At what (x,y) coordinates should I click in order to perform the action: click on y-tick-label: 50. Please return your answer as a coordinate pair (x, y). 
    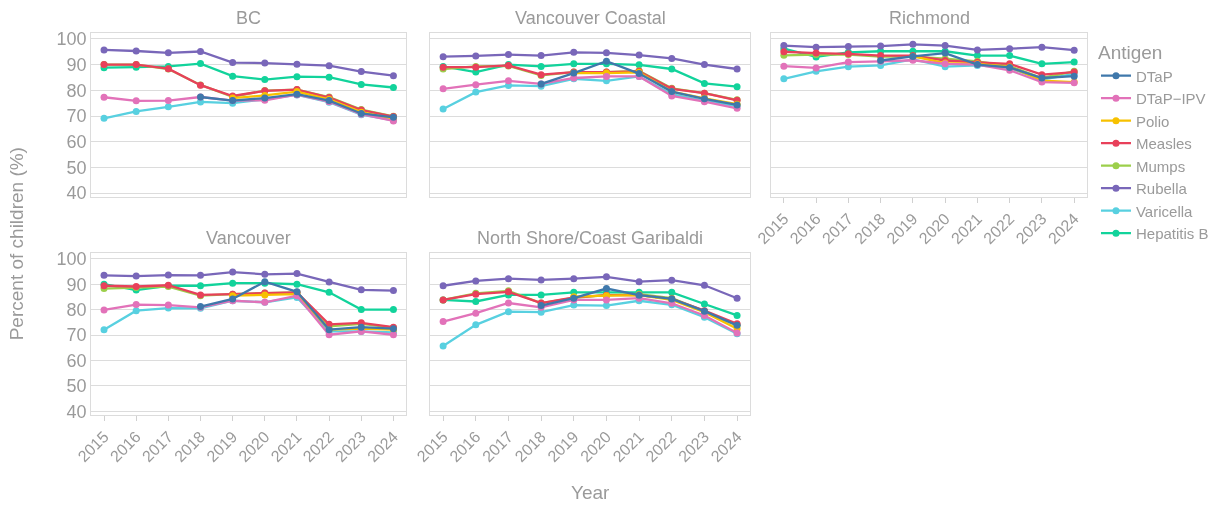
    Looking at the image, I should click on (76, 167).